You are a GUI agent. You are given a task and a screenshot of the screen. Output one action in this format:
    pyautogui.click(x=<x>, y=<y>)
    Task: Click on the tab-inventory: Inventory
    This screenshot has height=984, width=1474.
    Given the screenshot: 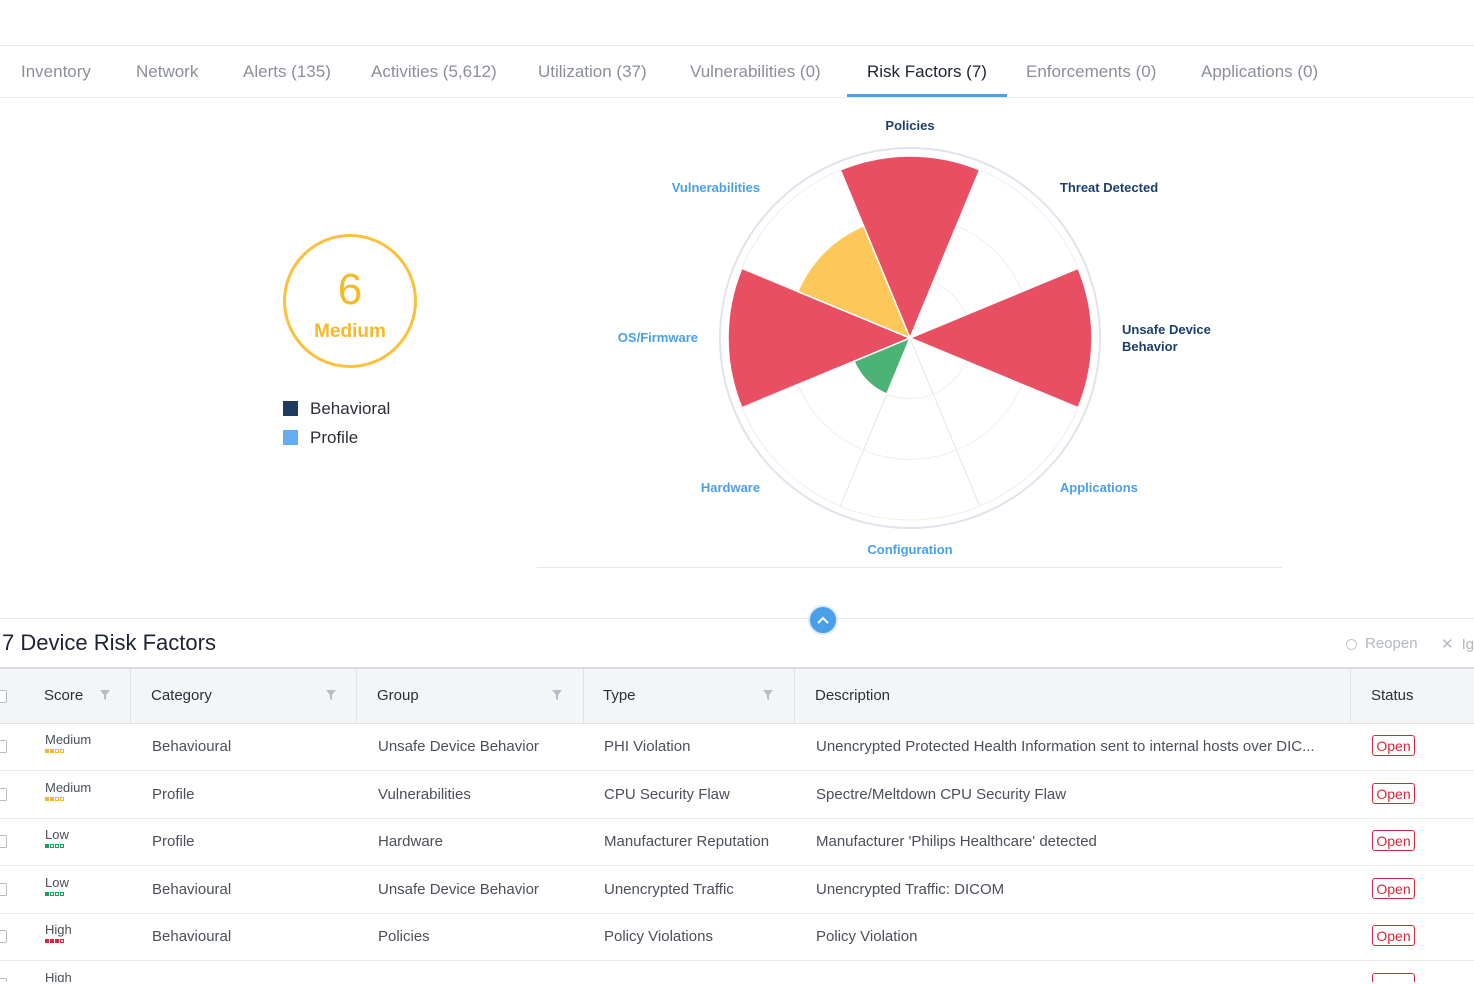 What is the action you would take?
    pyautogui.click(x=56, y=71)
    